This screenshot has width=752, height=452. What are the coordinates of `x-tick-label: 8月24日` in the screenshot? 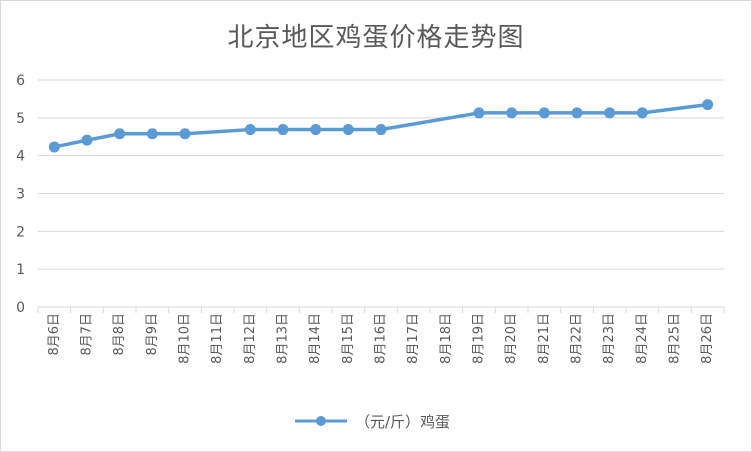 It's located at (642, 338).